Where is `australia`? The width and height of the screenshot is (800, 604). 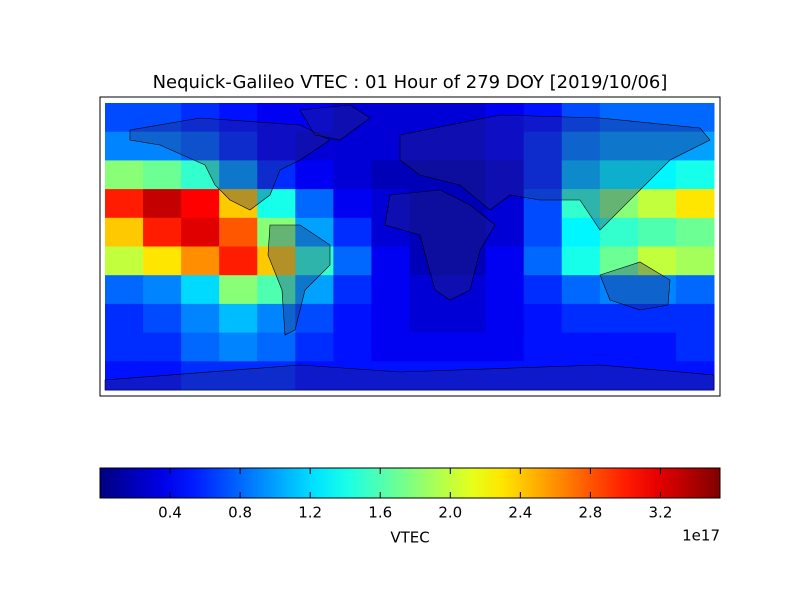 australia is located at coordinates (635, 286).